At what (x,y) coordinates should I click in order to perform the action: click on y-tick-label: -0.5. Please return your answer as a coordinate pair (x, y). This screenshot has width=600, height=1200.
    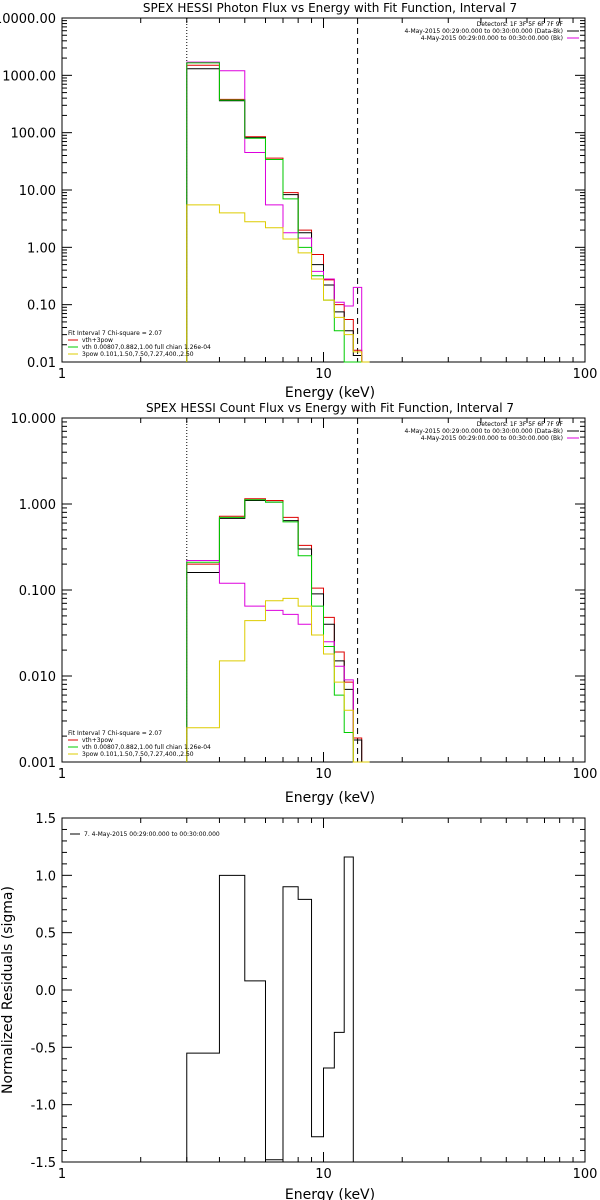
    Looking at the image, I should click on (43, 1048).